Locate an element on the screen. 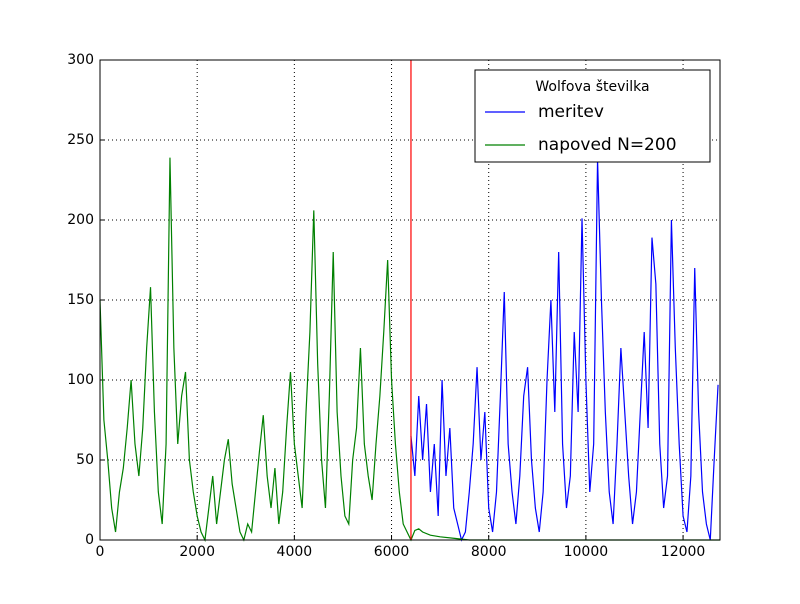  x-tick-label: 4000 is located at coordinates (295, 552).